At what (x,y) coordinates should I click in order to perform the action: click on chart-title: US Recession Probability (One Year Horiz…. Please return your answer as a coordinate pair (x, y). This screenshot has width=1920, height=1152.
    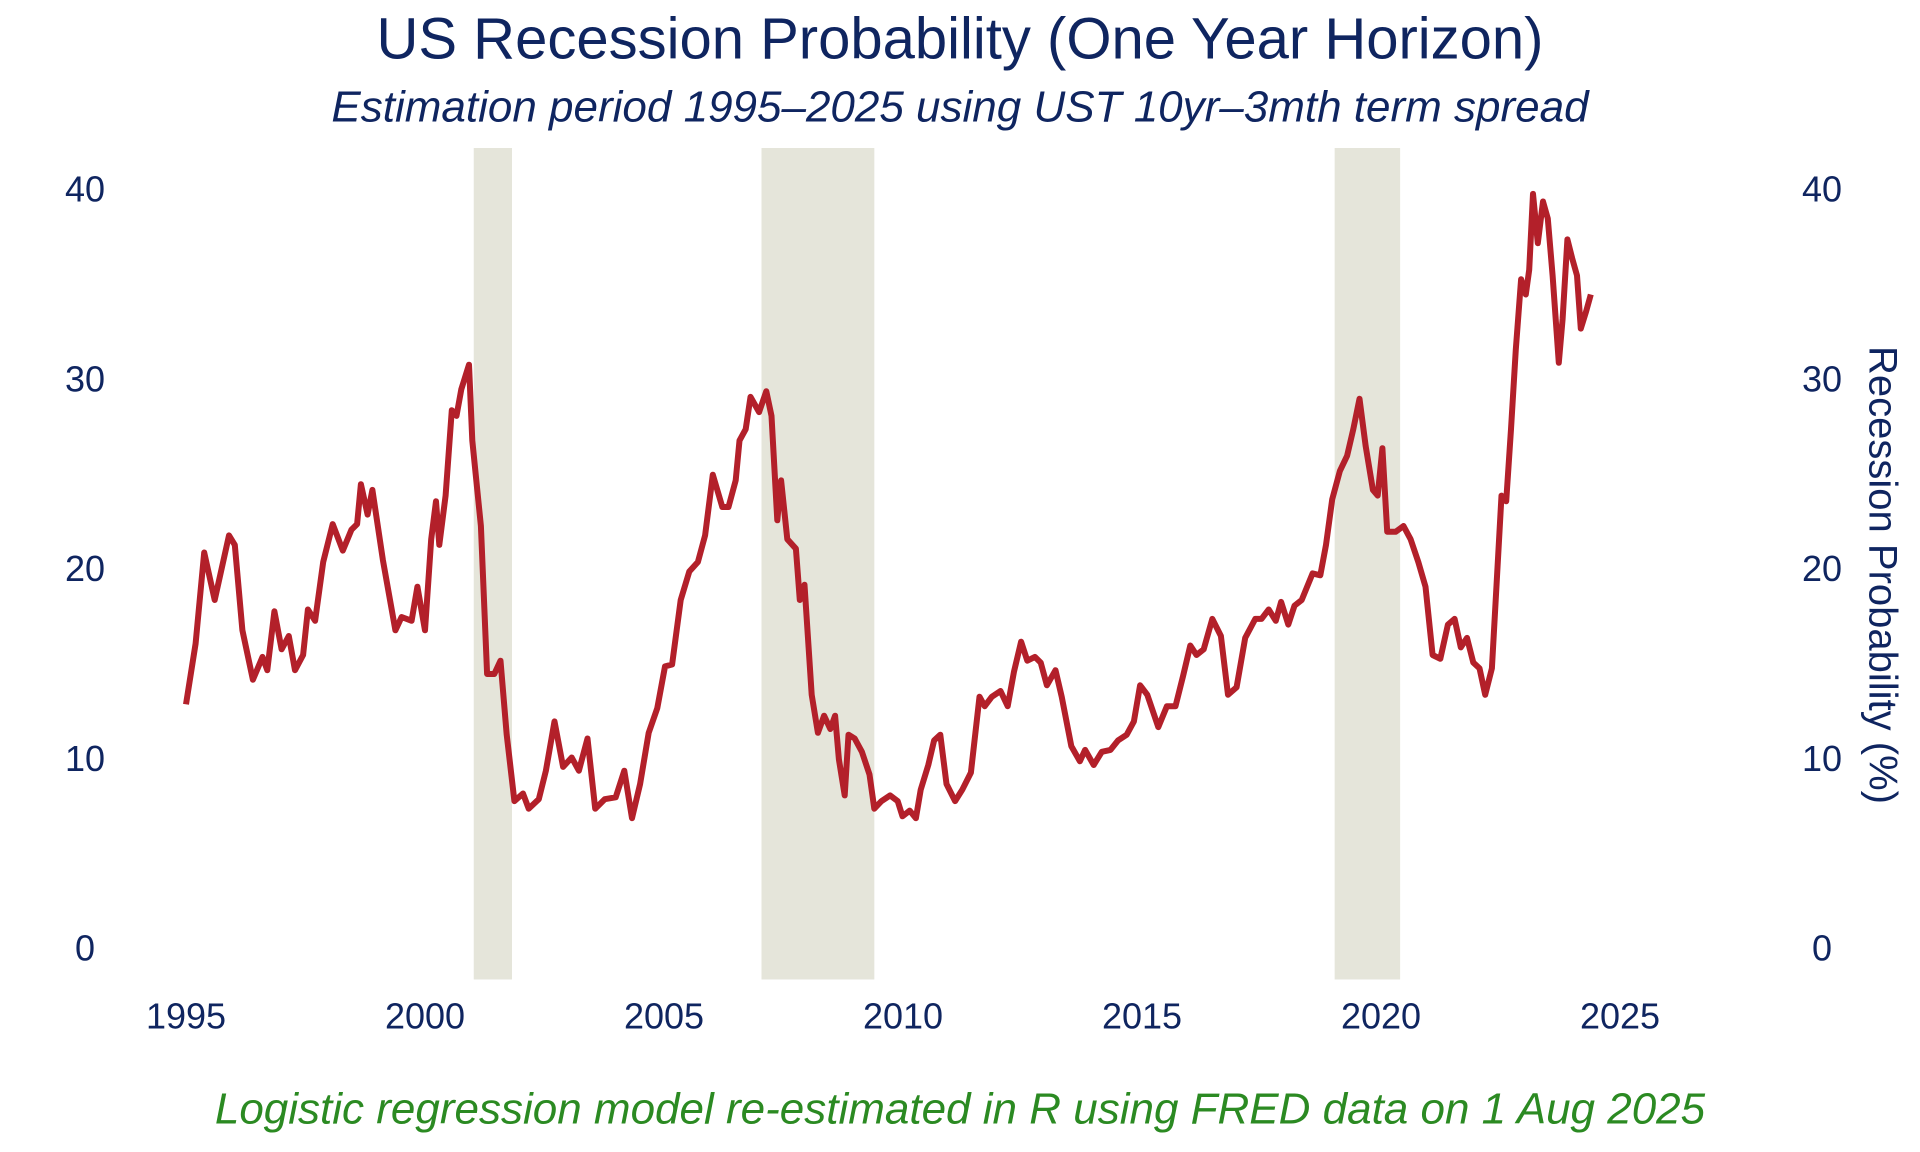
    Looking at the image, I should click on (960, 38).